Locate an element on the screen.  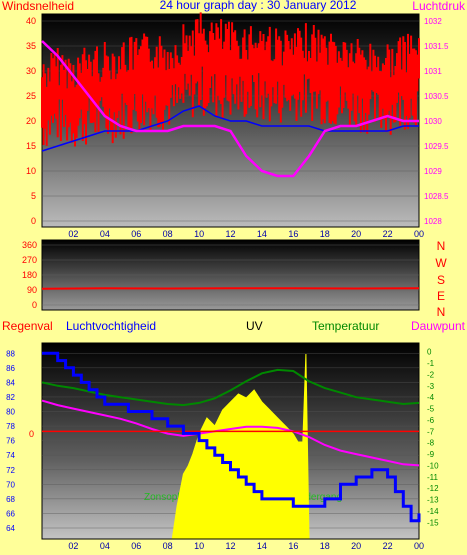
panel1-x-tick-7: 16 is located at coordinates (293, 234).